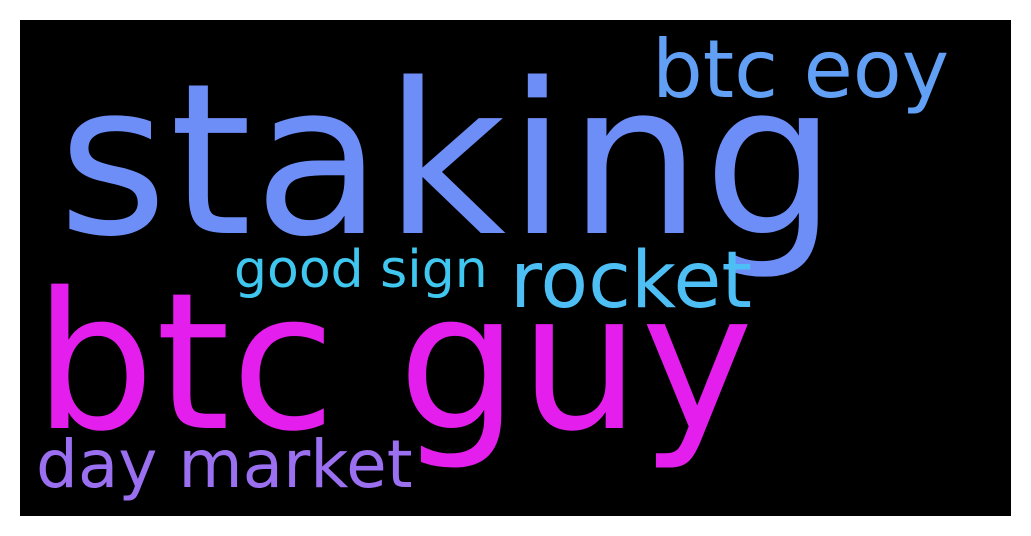  What do you see at coordinates (801, 69) in the screenshot?
I see `word-btc-eoy: btc eoy` at bounding box center [801, 69].